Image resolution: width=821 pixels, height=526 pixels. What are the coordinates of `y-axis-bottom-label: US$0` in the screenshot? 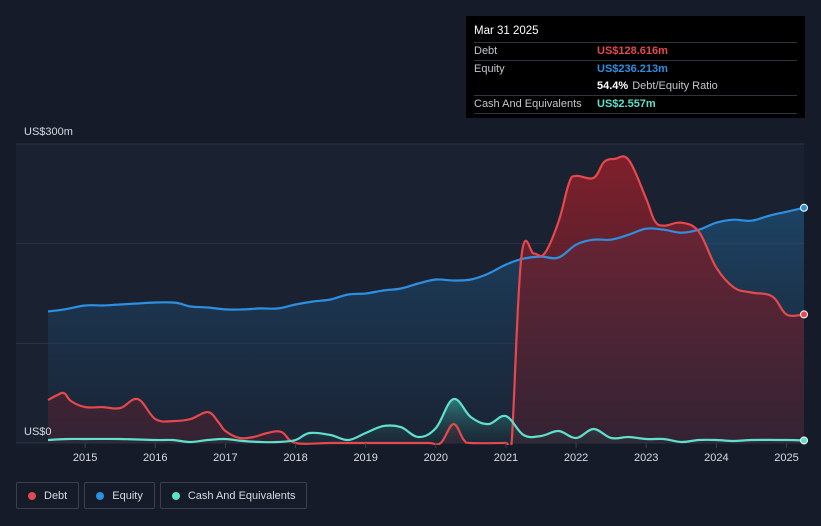 It's located at (38, 432).